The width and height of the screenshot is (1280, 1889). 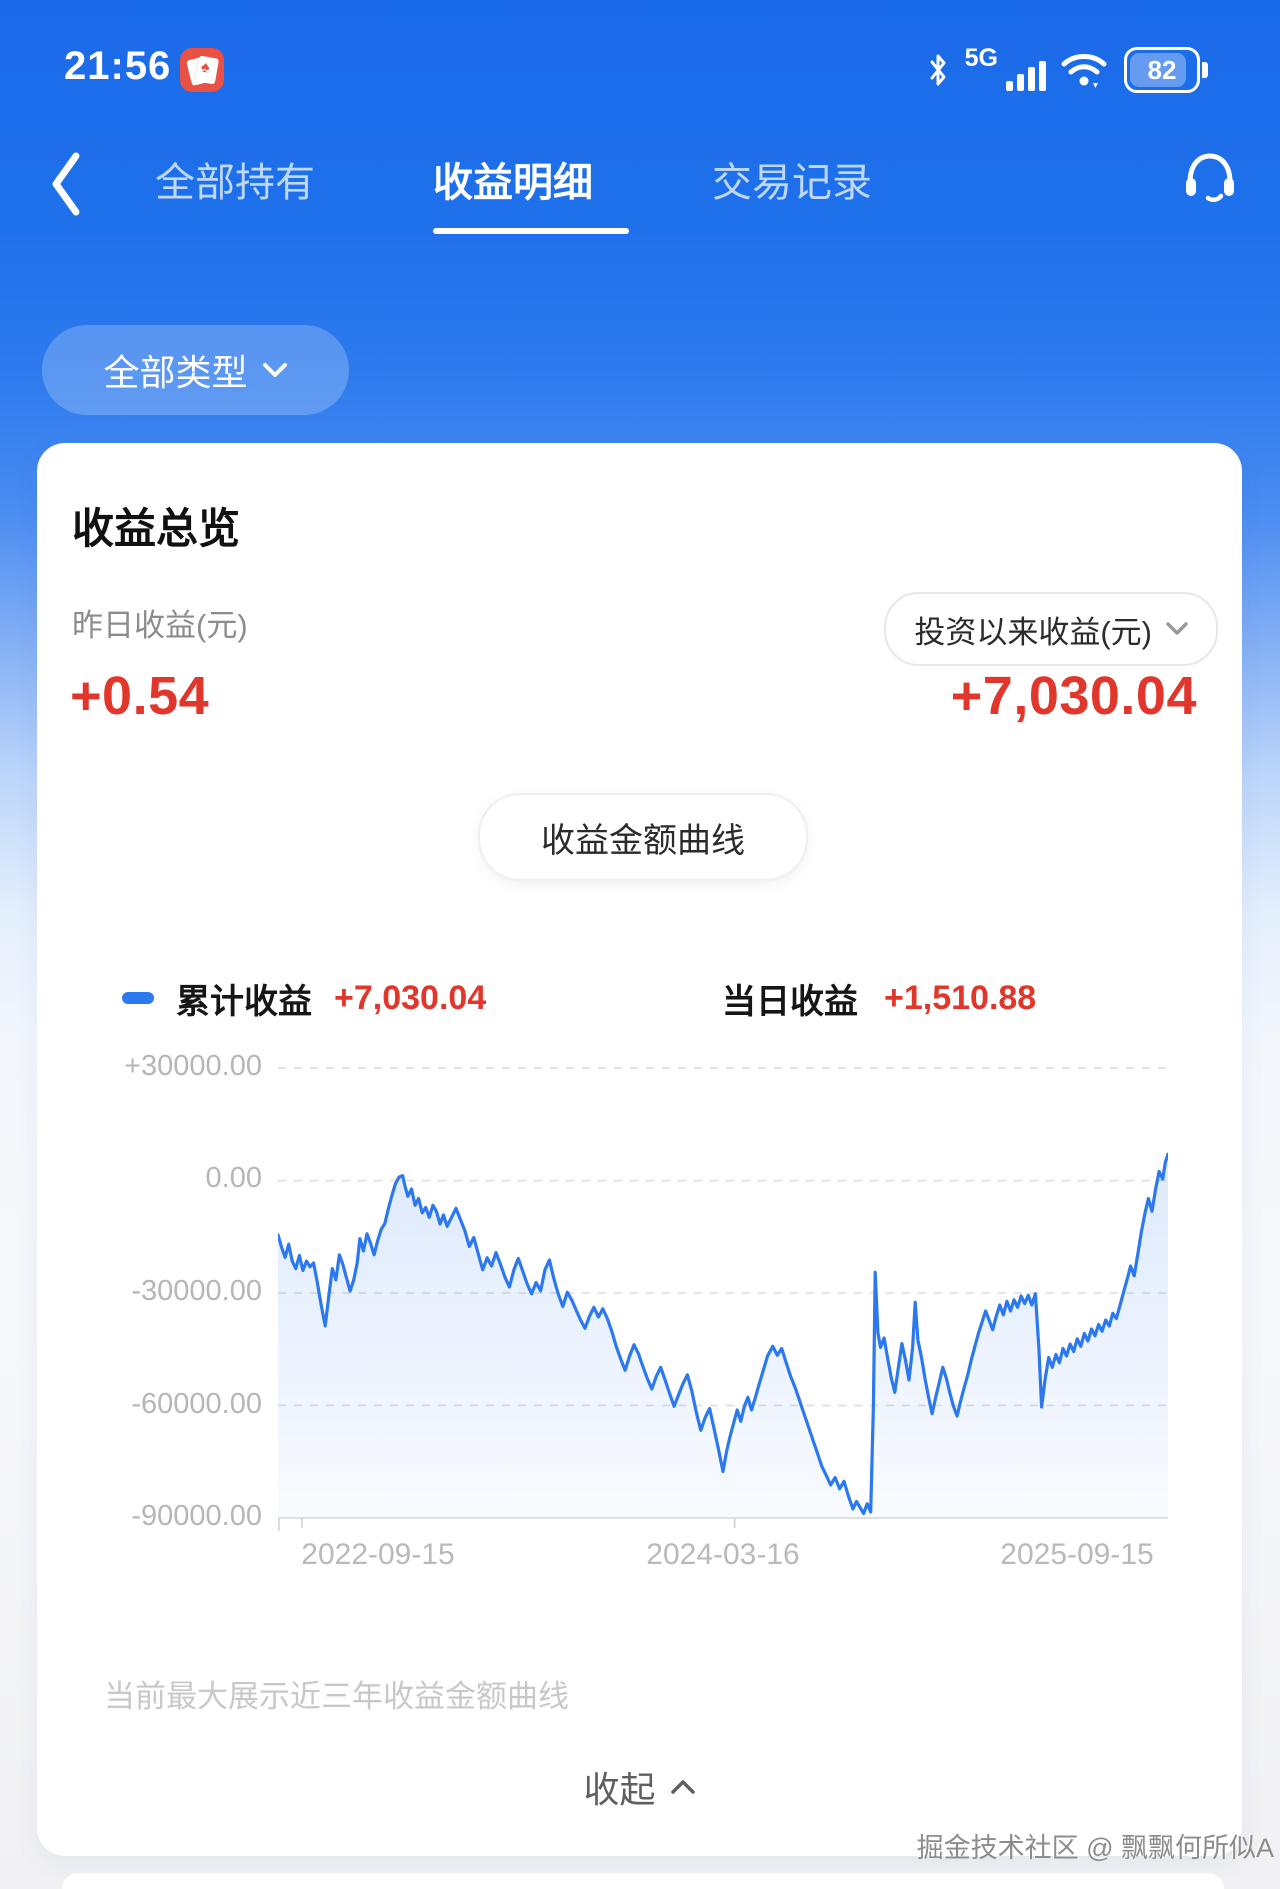 I want to click on daily-label: 当日收益, so click(x=790, y=1001).